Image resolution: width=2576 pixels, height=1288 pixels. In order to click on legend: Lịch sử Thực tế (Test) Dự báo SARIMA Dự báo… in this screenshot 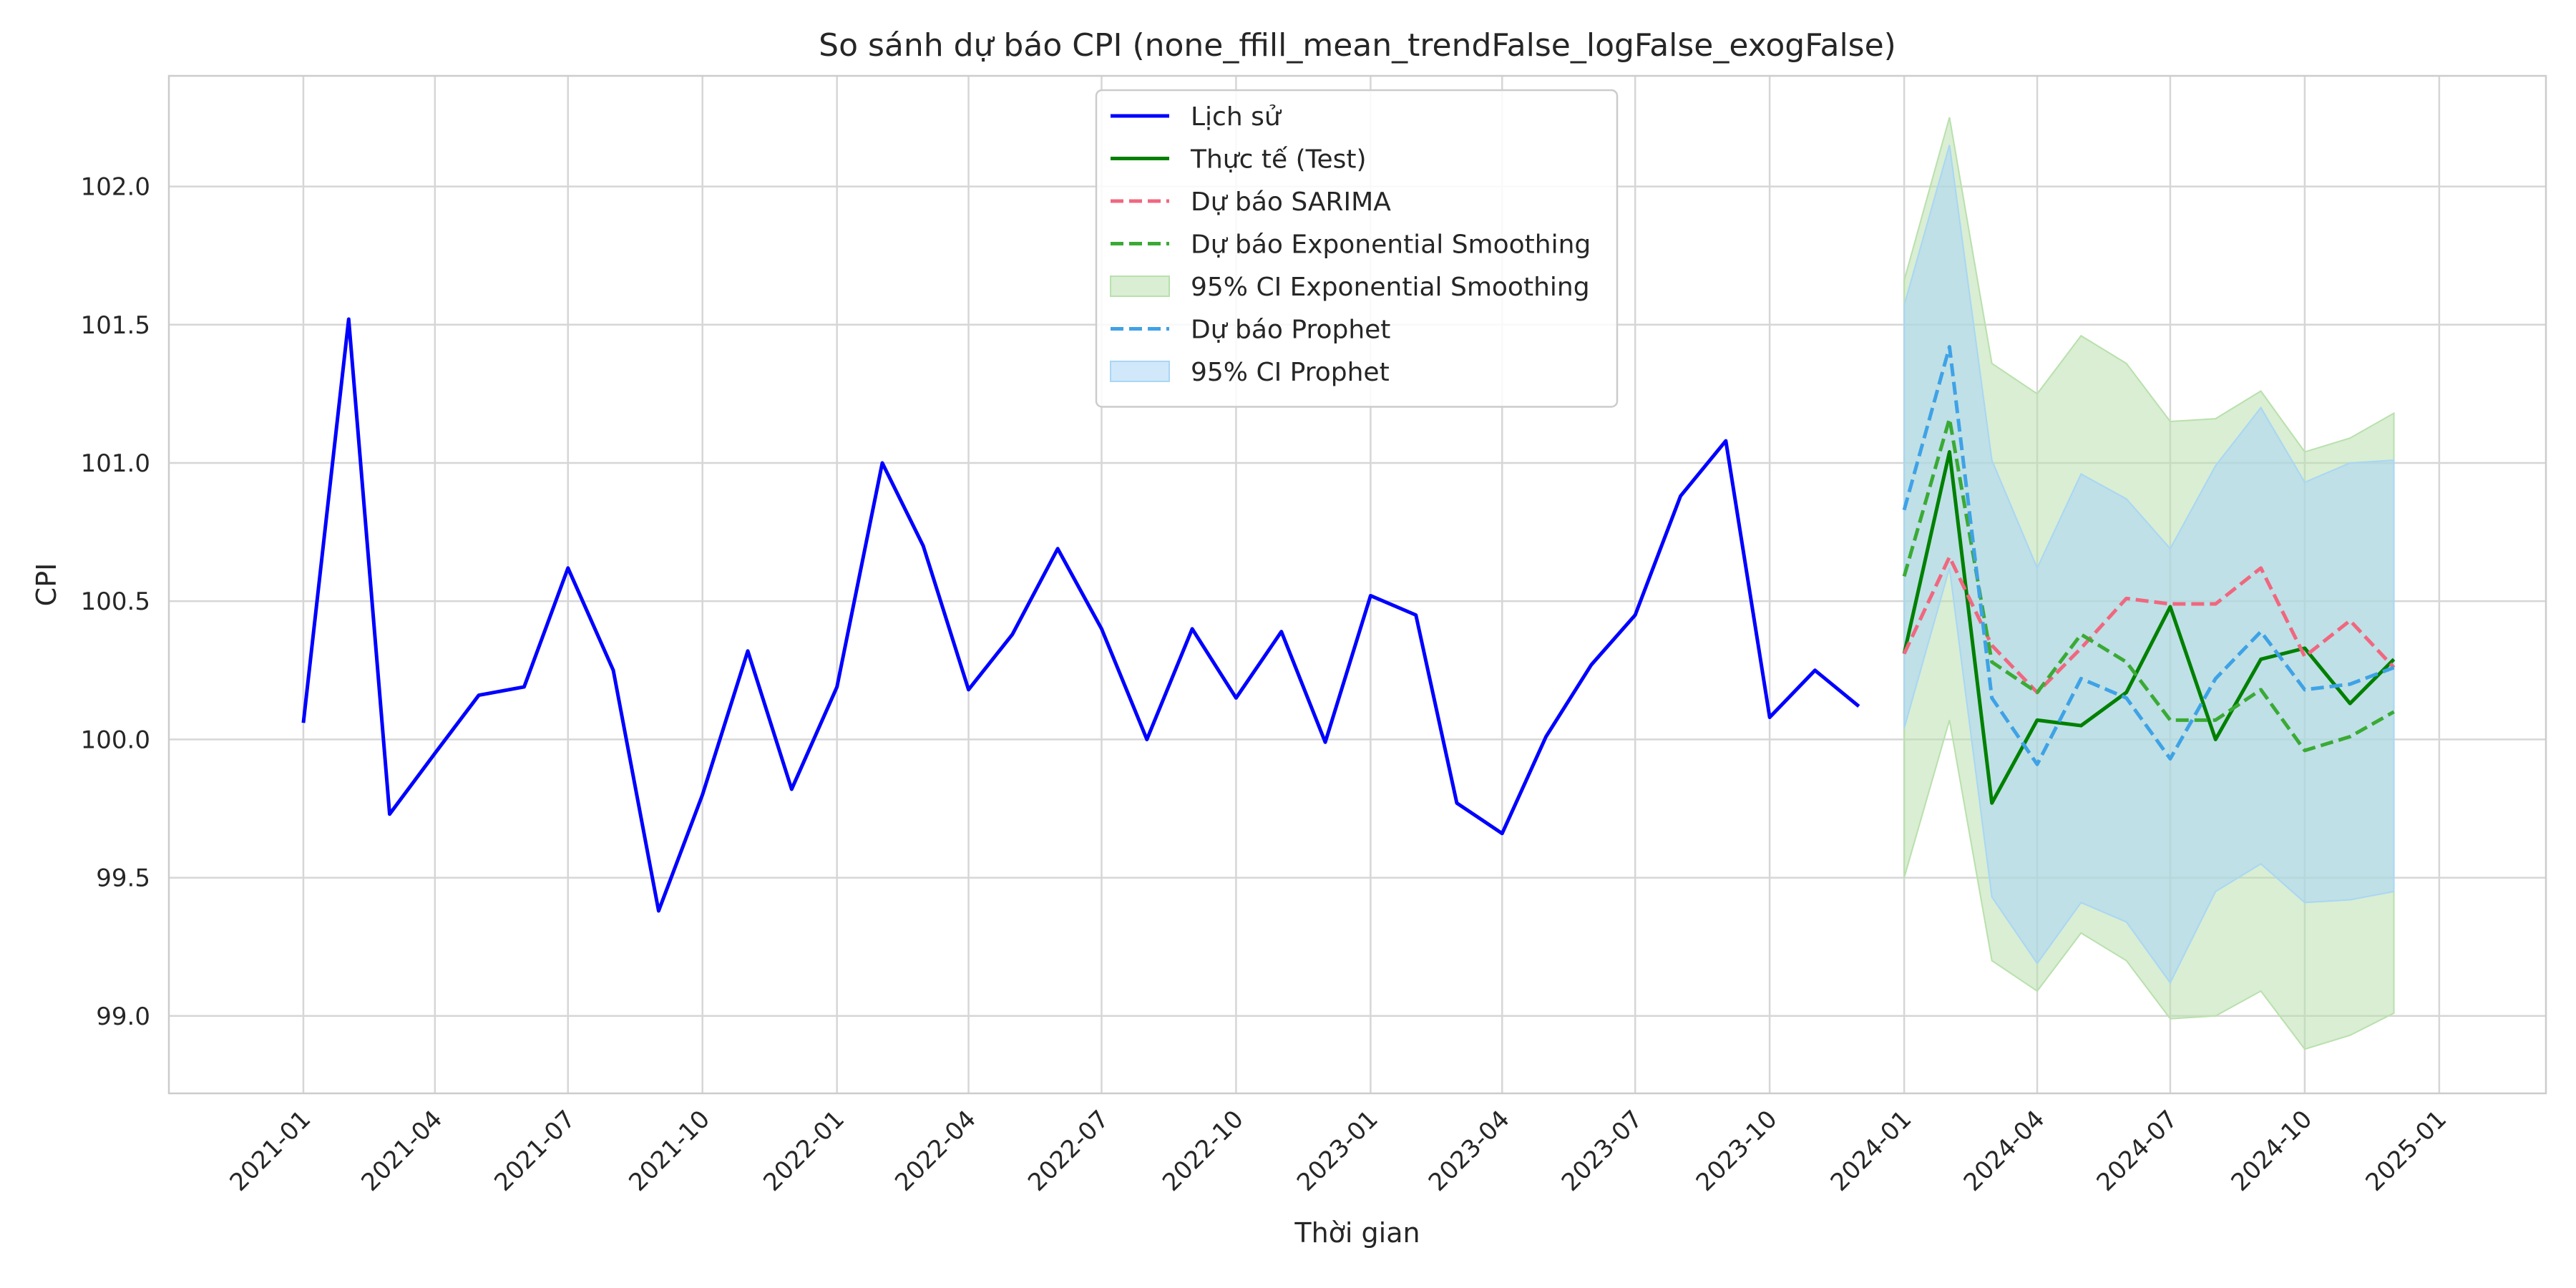, I will do `click(1357, 248)`.